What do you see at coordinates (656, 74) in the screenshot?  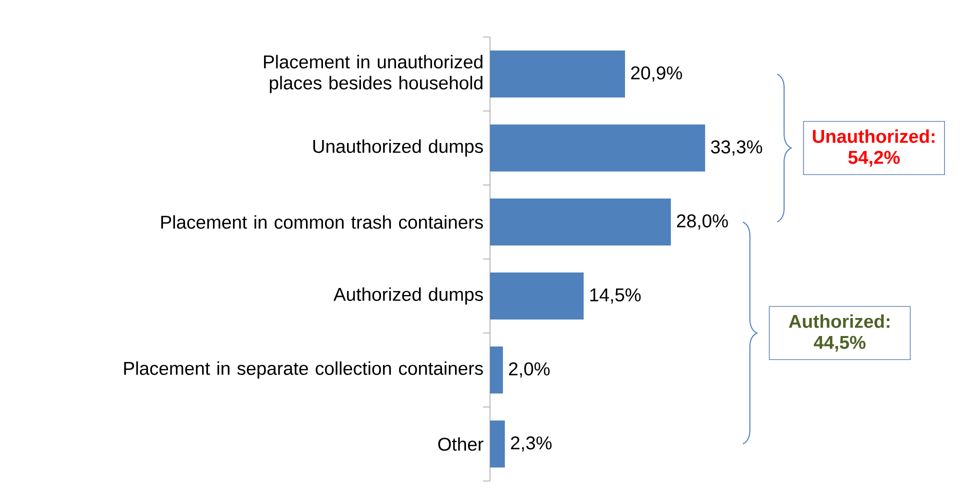 I see `data-label: 20,9%` at bounding box center [656, 74].